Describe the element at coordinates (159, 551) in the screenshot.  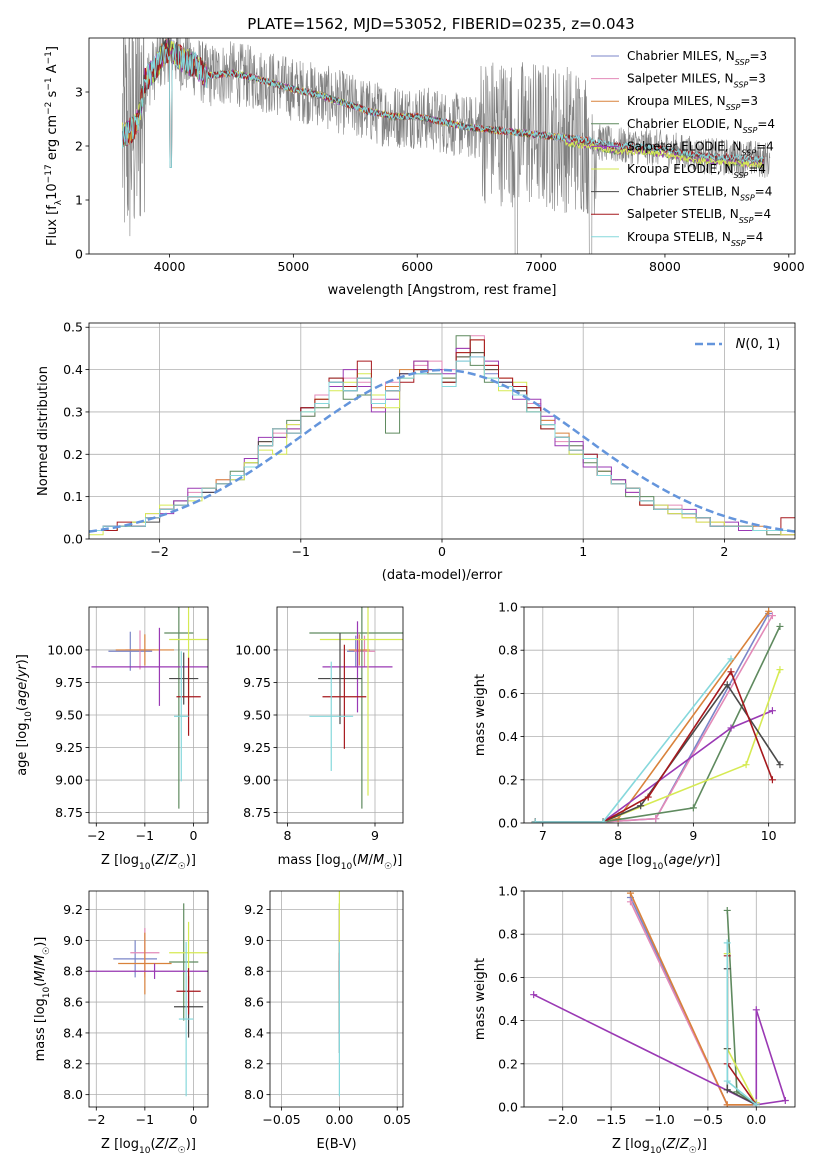
I see `x-tick-label: −2` at that location.